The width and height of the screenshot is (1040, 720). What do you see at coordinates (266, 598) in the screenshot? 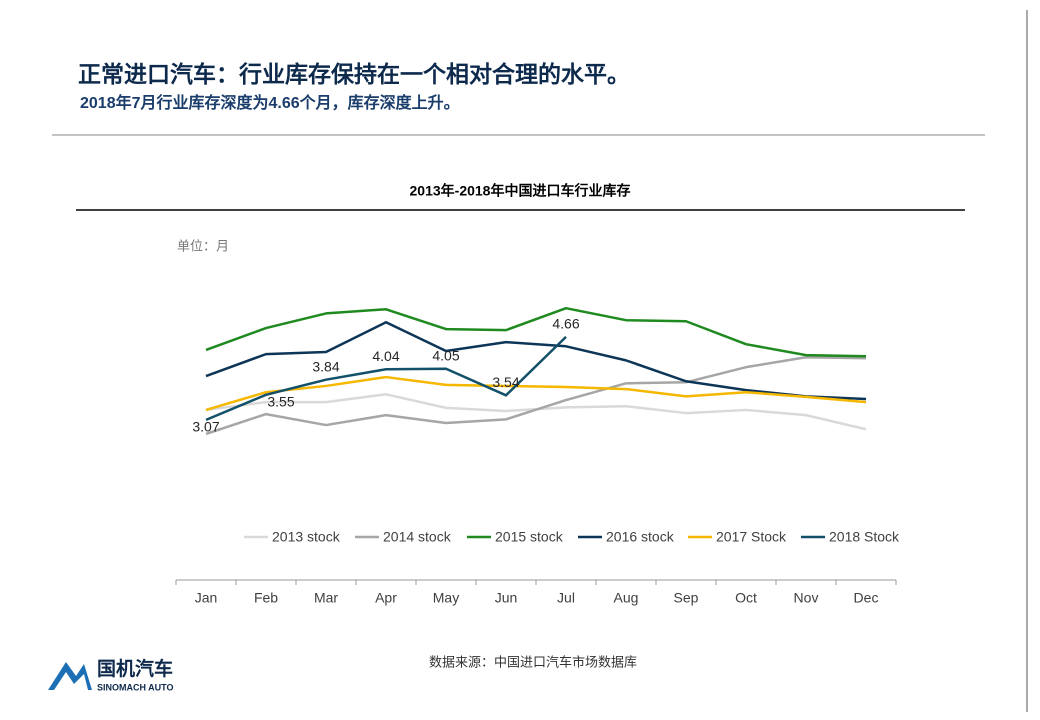
I see `x-tick-label: Feb` at bounding box center [266, 598].